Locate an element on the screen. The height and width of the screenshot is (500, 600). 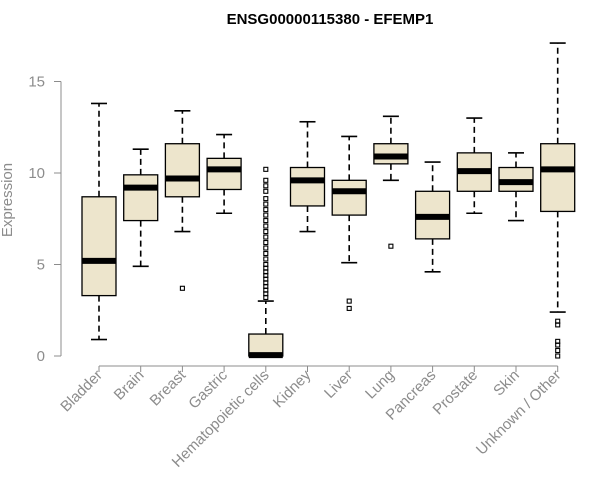
y-tick-label: 0 is located at coordinates (41, 356).